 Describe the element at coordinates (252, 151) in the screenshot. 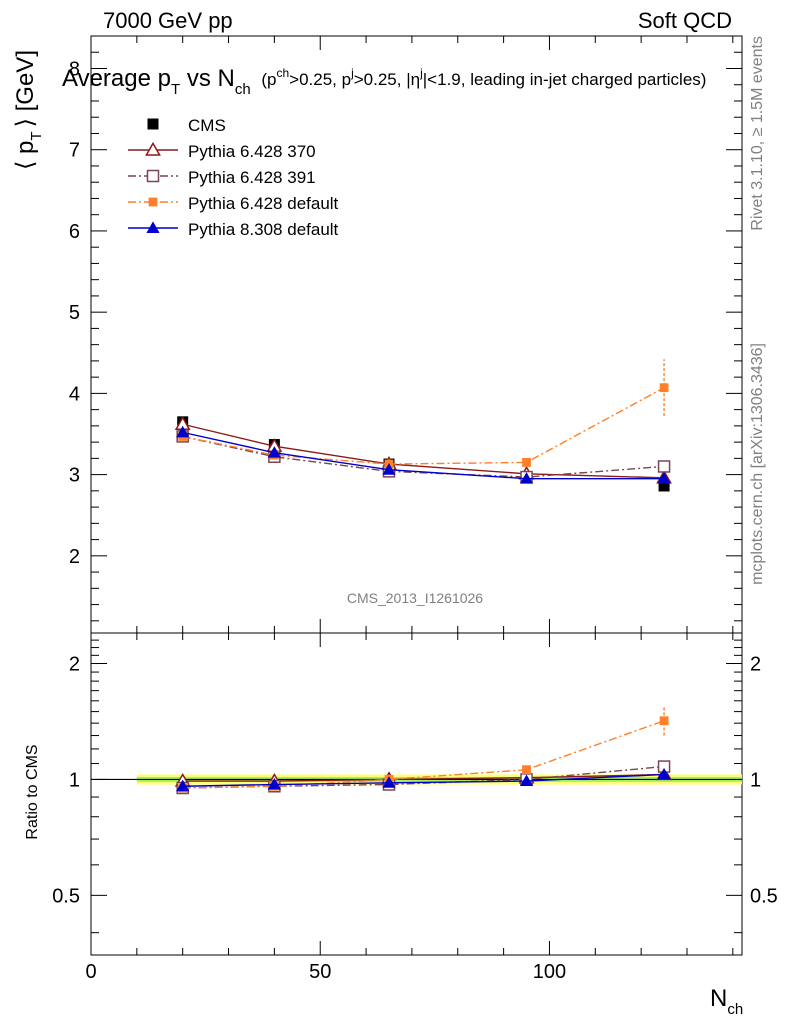

I see `legend-label-pythia-6-428-370: Pythia 6.428 370` at that location.